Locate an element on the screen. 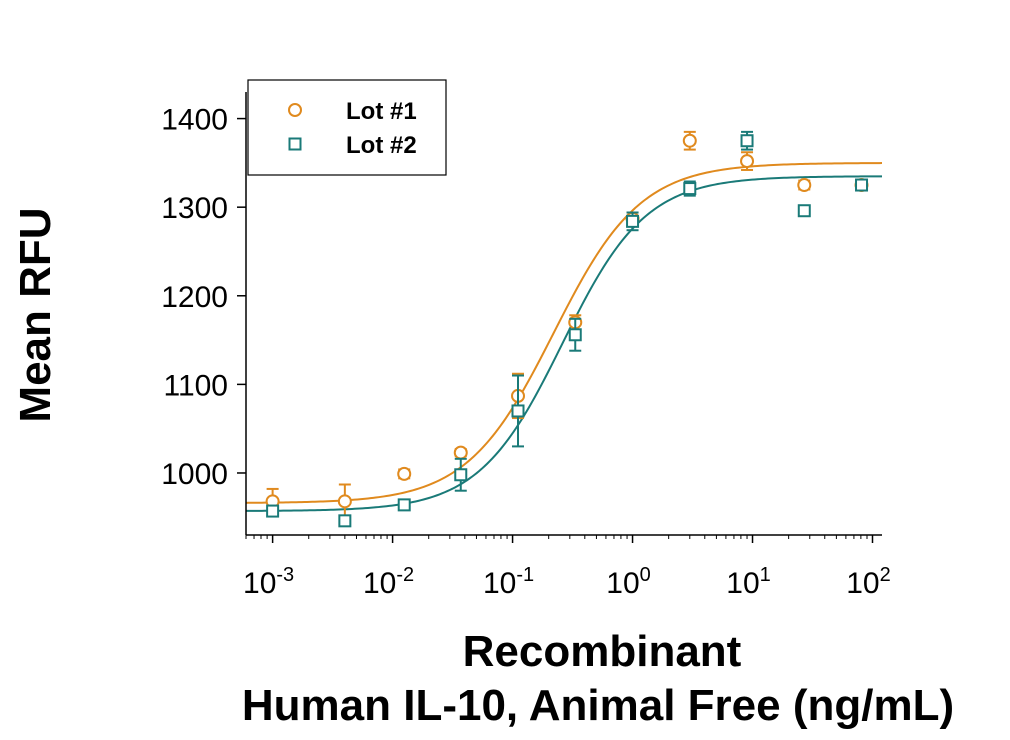 The width and height of the screenshot is (1010, 740). y-axis-ticks: 1000 1100 1200 1300 1400 is located at coordinates (203, 297).